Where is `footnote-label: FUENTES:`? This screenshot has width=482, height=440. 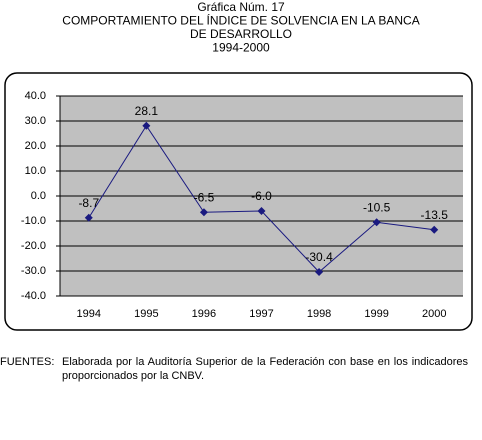 footnote-label: FUENTES: is located at coordinates (27, 362).